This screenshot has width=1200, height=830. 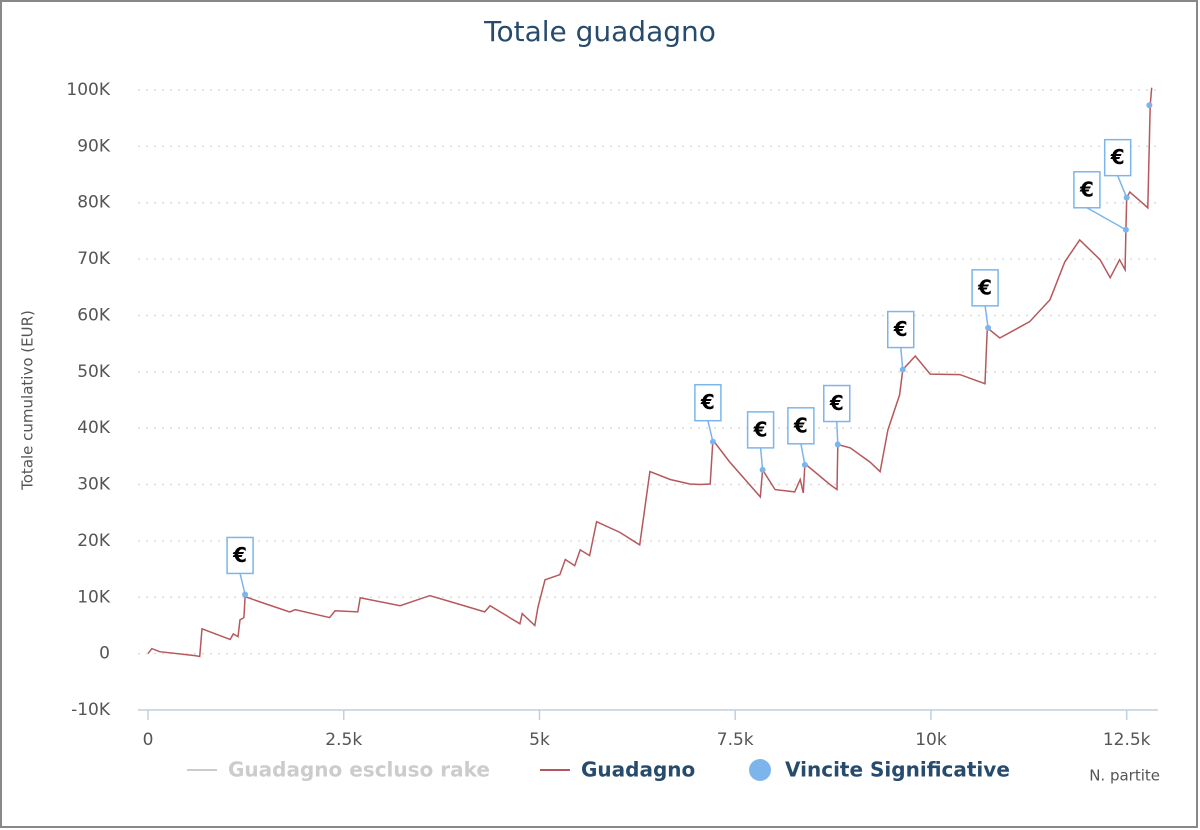 I want to click on legend-label: Vincite Significative, so click(x=897, y=770).